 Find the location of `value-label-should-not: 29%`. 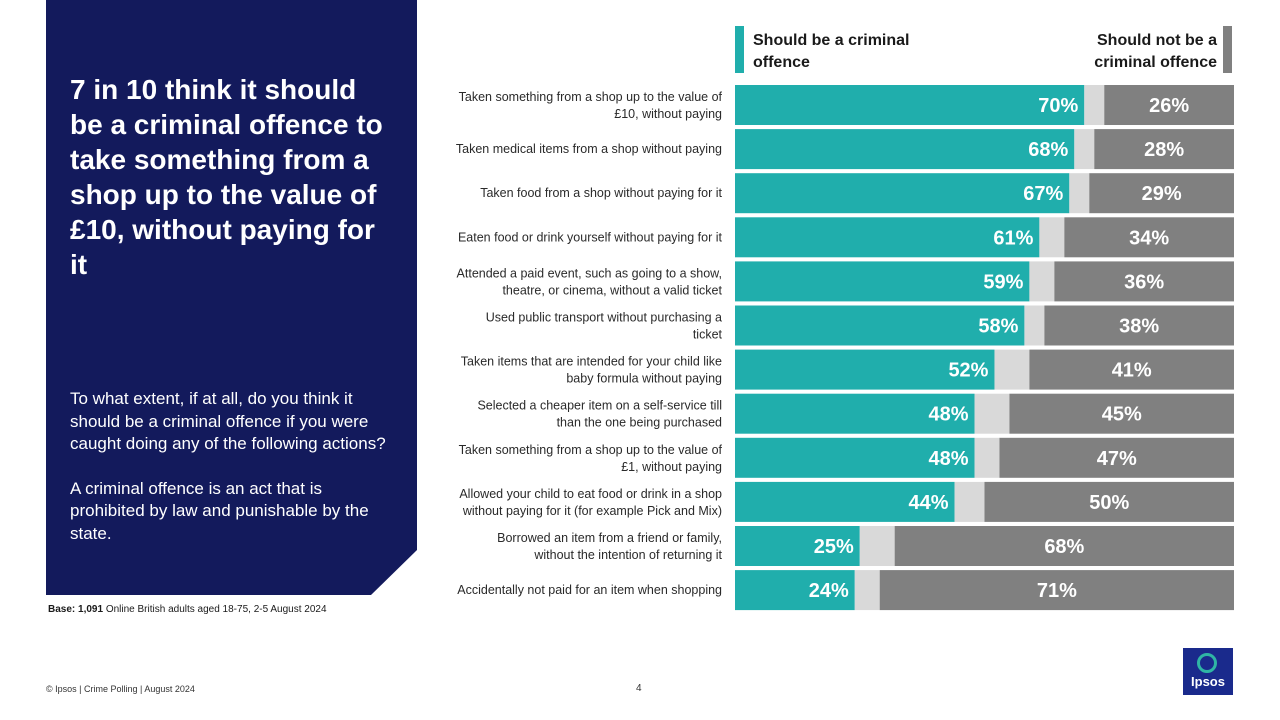

value-label-should-not: 29% is located at coordinates (1162, 194).